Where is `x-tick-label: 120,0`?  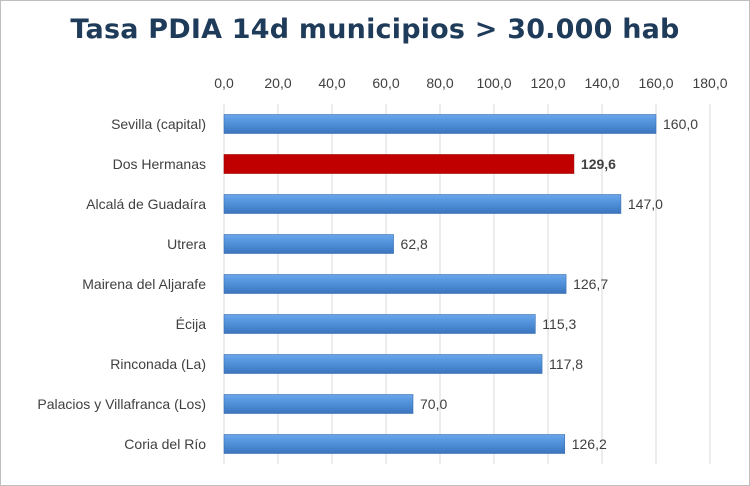
x-tick-label: 120,0 is located at coordinates (547, 83).